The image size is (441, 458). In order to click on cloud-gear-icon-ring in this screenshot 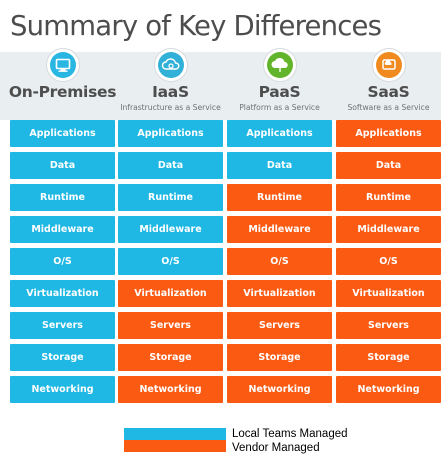, I will do `click(171, 65)`.